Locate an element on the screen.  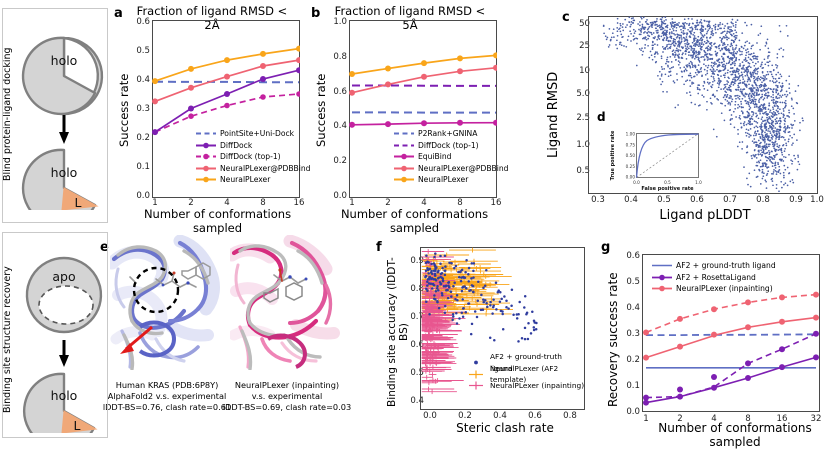
panel-c-ytick-1: 1.0 is located at coordinates (583, 145).